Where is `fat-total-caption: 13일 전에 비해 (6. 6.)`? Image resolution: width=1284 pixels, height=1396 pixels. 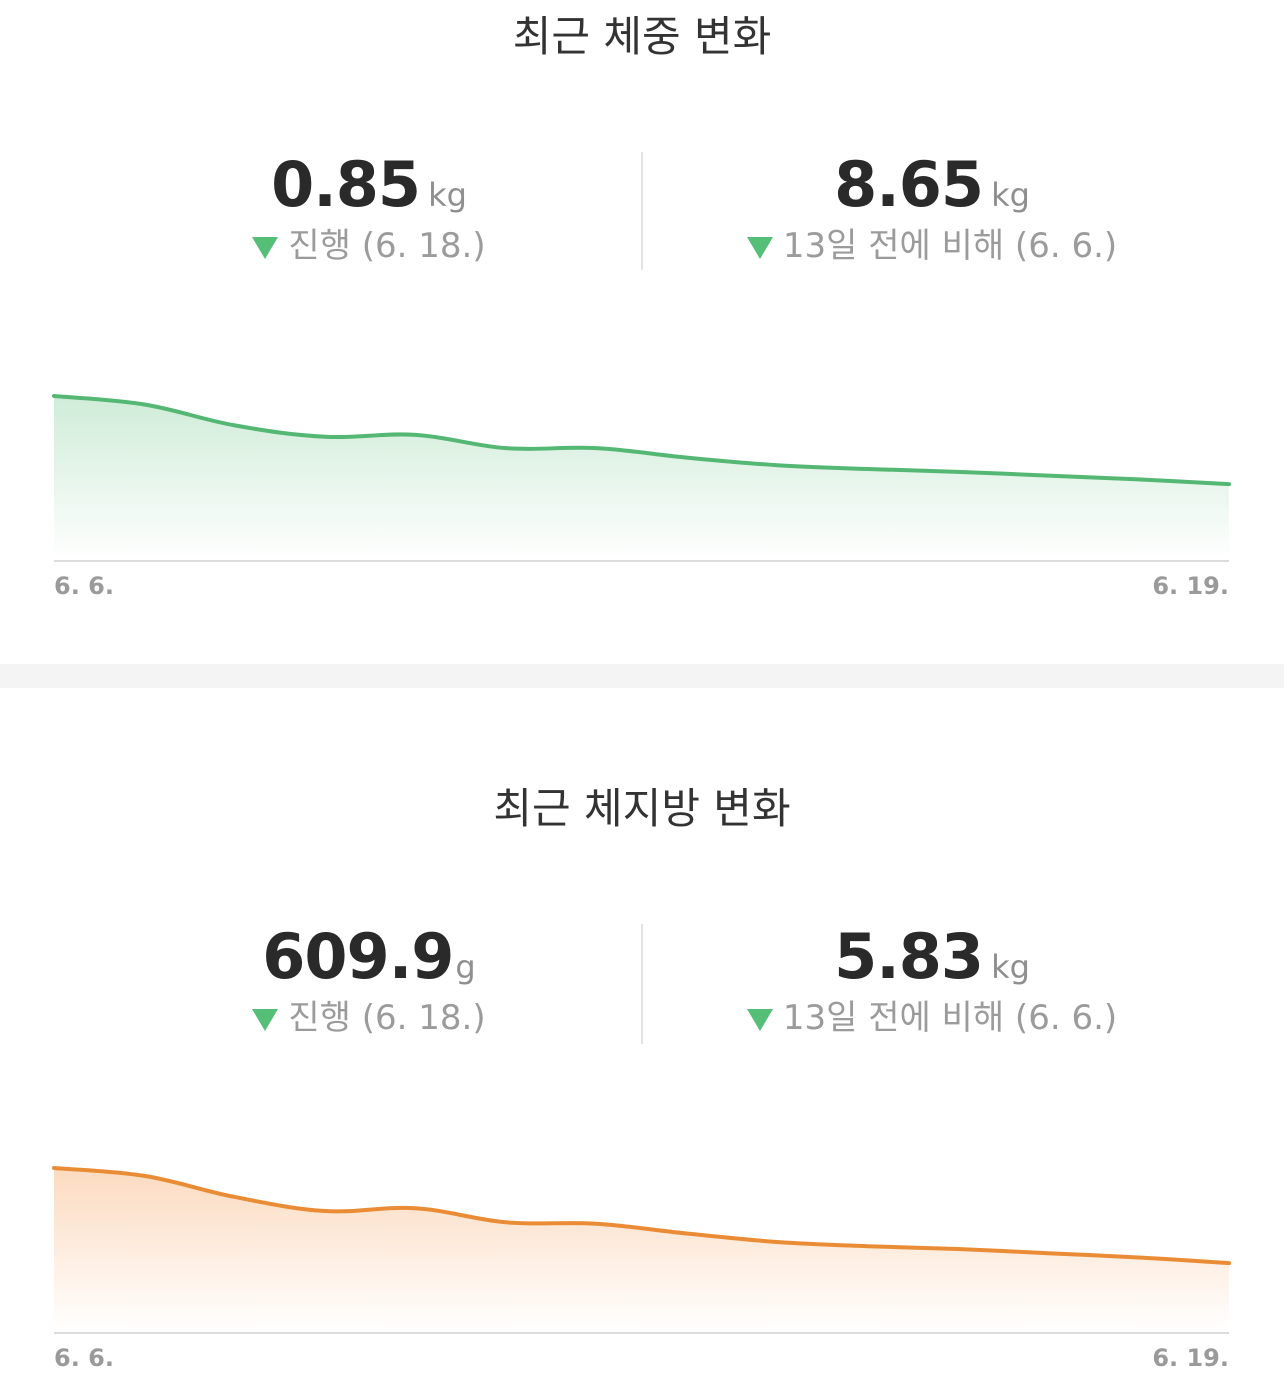 fat-total-caption: 13일 전에 비해 (6. 6.) is located at coordinates (950, 1018).